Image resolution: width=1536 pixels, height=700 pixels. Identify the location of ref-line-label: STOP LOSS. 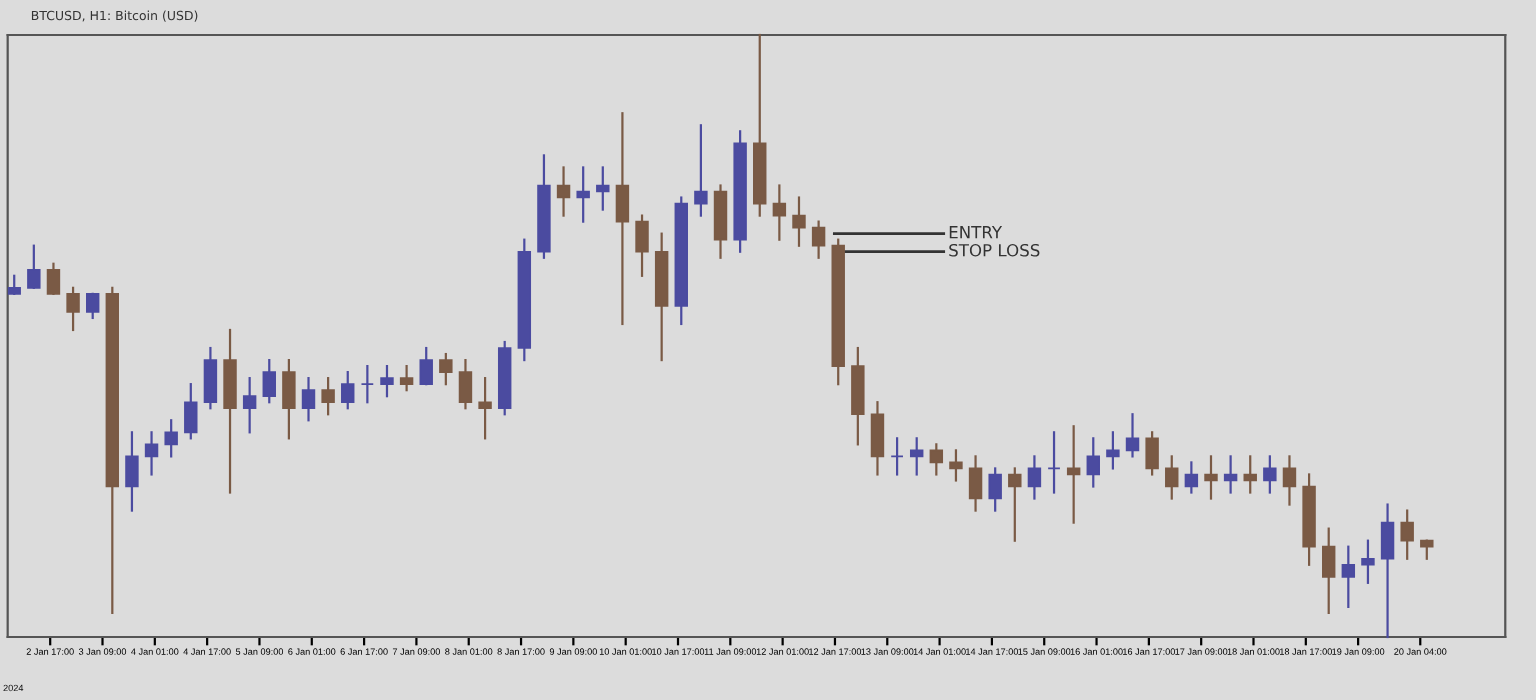
(994, 250).